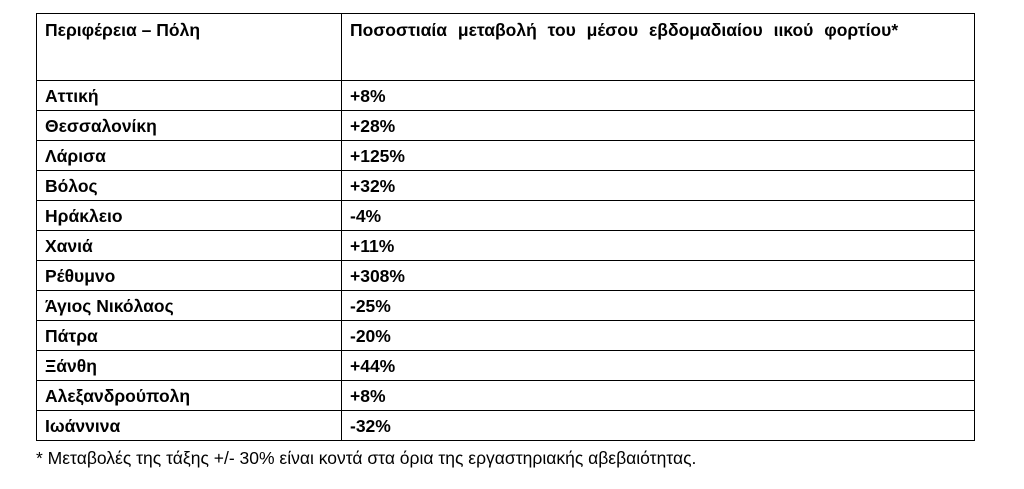 This screenshot has width=1024, height=489. I want to click on table-row: Αττική +8%, so click(505, 95).